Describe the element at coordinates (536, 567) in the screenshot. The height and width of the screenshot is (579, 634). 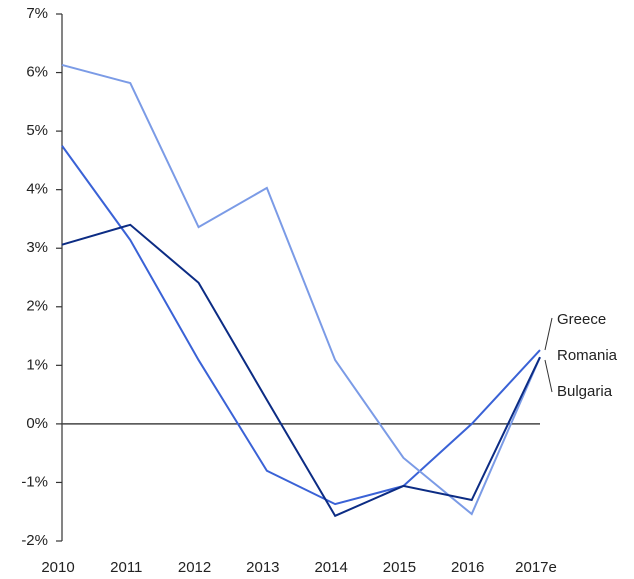
I see `x-tick-label: 2017e` at that location.